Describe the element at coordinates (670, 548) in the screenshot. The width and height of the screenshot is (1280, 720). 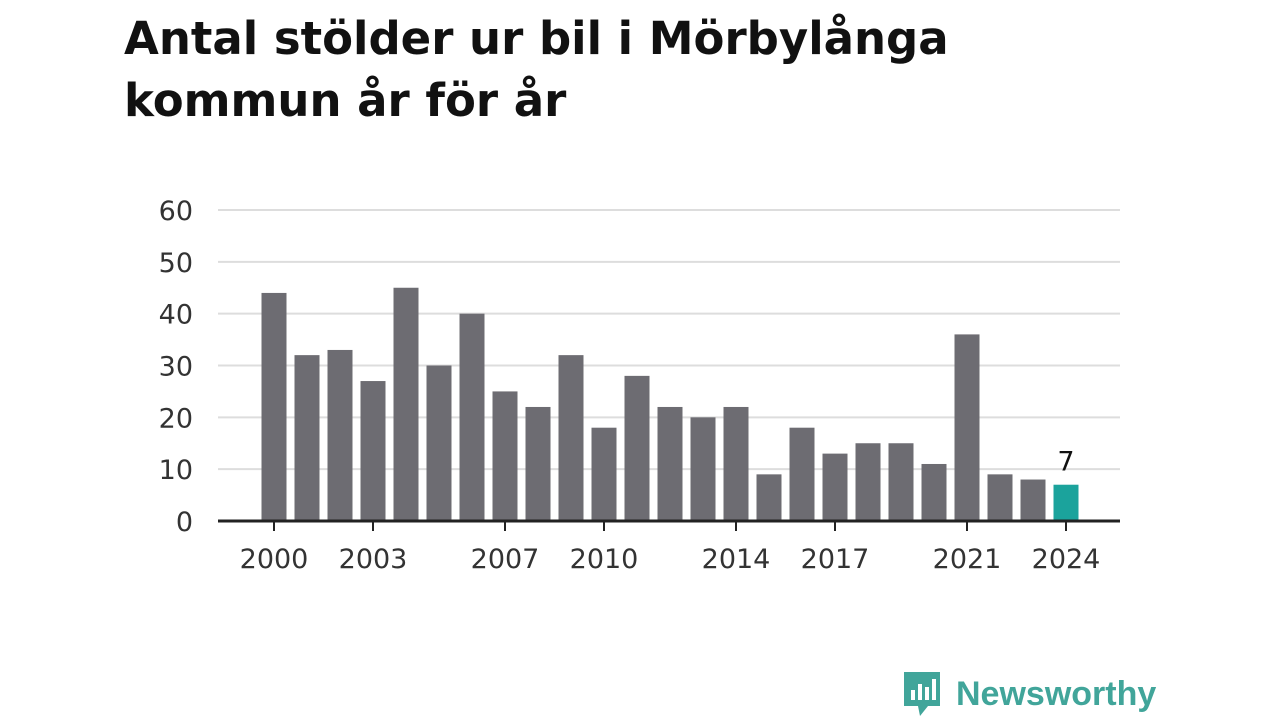
I see `x-axis-ticks: 2000 2003 2007 2010 2014 2017 2021 2024` at that location.